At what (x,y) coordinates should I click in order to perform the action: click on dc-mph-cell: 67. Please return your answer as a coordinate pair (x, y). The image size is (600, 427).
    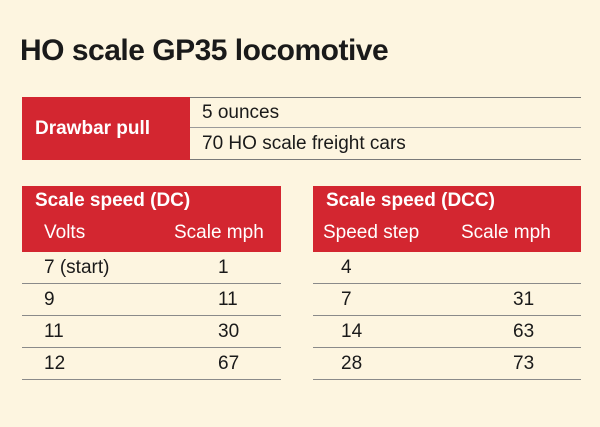
    Looking at the image, I should click on (229, 363).